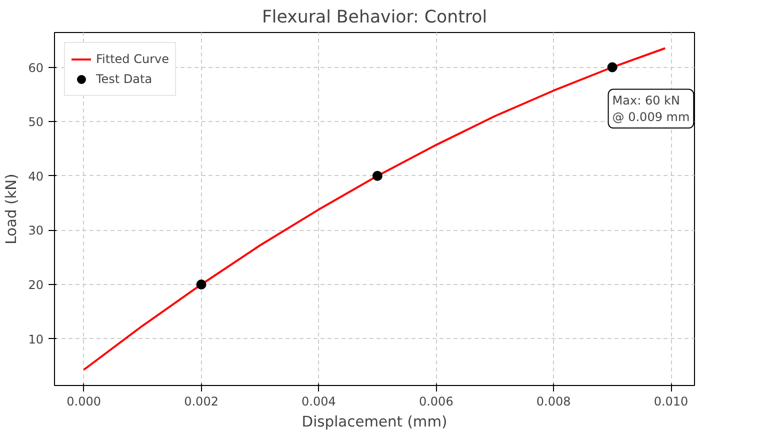  What do you see at coordinates (375, 18) in the screenshot?
I see `chart-title: Flexural Behavior: Control` at bounding box center [375, 18].